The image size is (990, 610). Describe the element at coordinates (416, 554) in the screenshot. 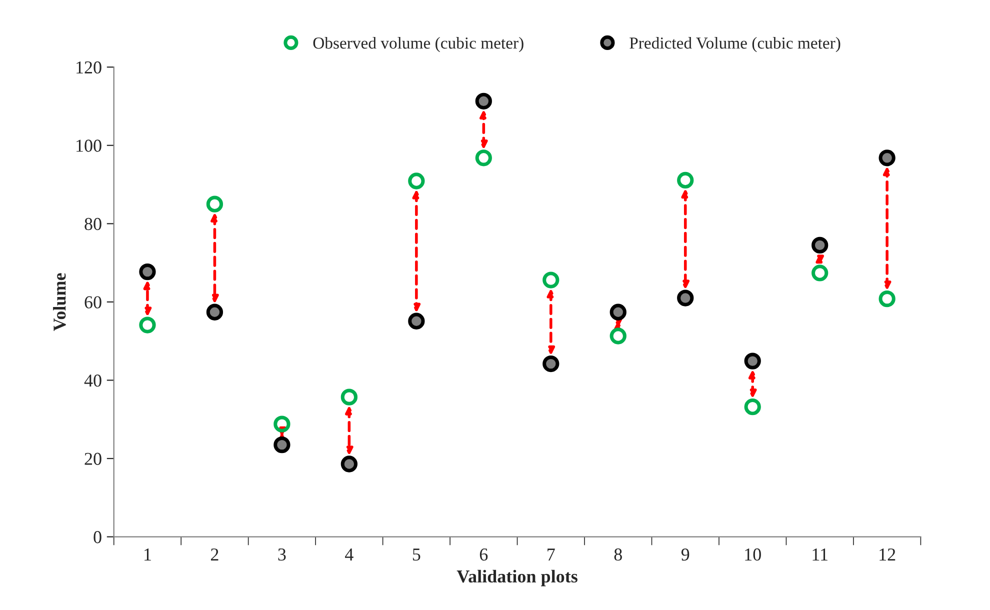

I see `x-tick-label: 5` at that location.